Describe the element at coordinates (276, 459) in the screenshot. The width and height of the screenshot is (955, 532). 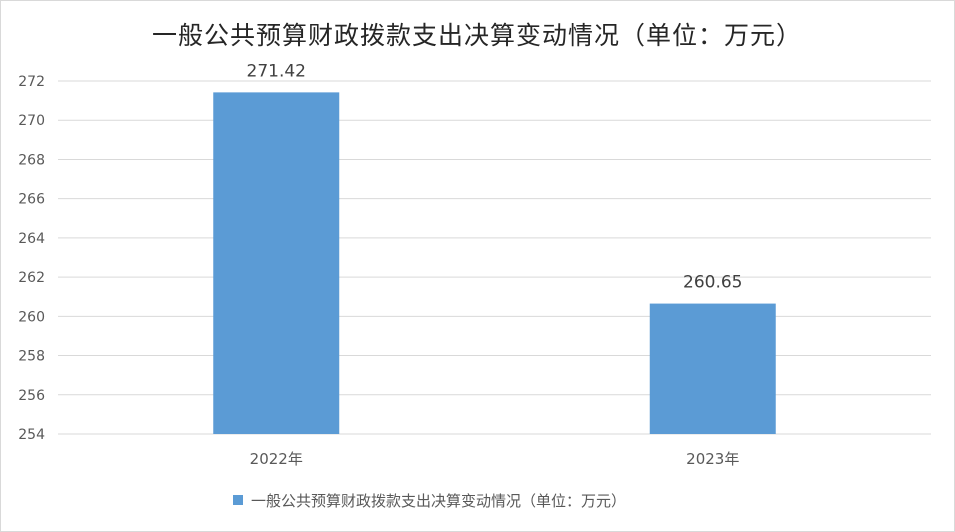
I see `x-tick-label: 2022年` at that location.